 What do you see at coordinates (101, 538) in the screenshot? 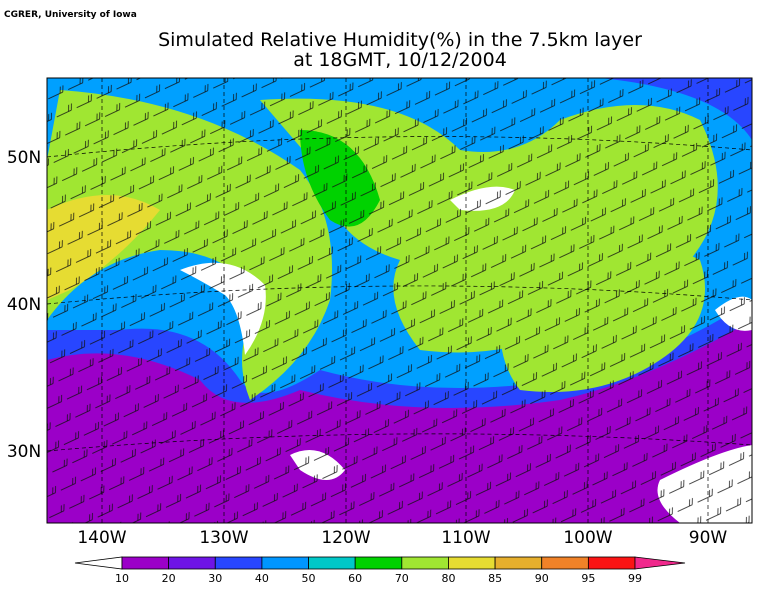
I see `lon-label: 140W` at bounding box center [101, 538].